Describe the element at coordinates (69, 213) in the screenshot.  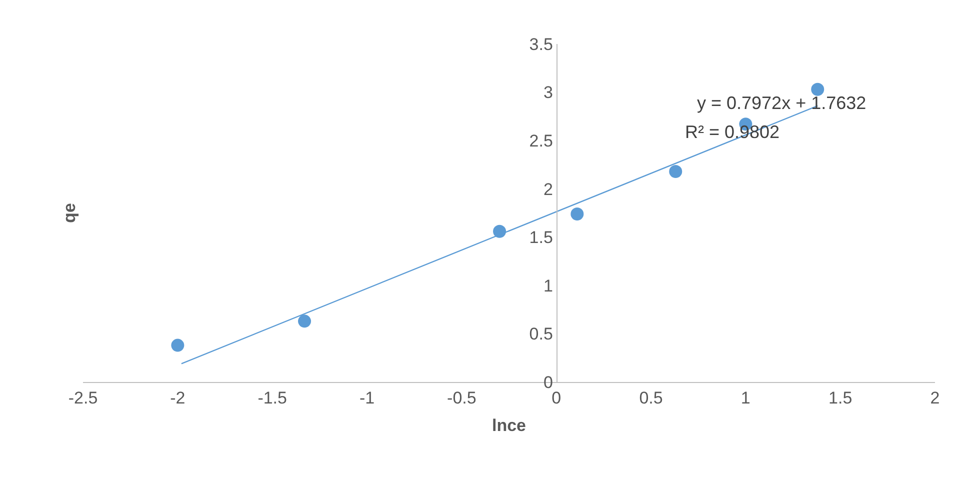
I see `y-axis-title: qe` at that location.